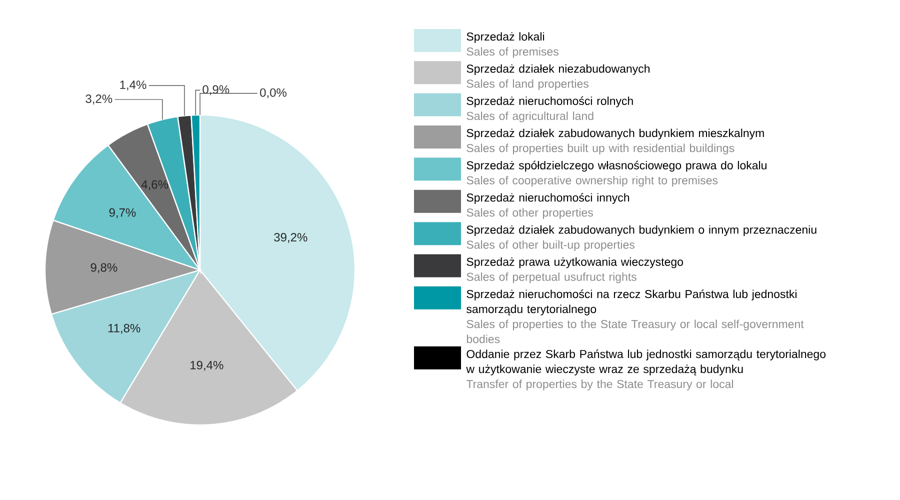 Image resolution: width=900 pixels, height=500 pixels. Describe the element at coordinates (646, 370) in the screenshot. I see `legend-label: Oddanie przez Skarb Państwa lub jednostki samorządu terytorialnego w użytkowanie wieczyste wraz ze sprzedażą budynku Transfer of properties by the State Treasury or local` at that location.